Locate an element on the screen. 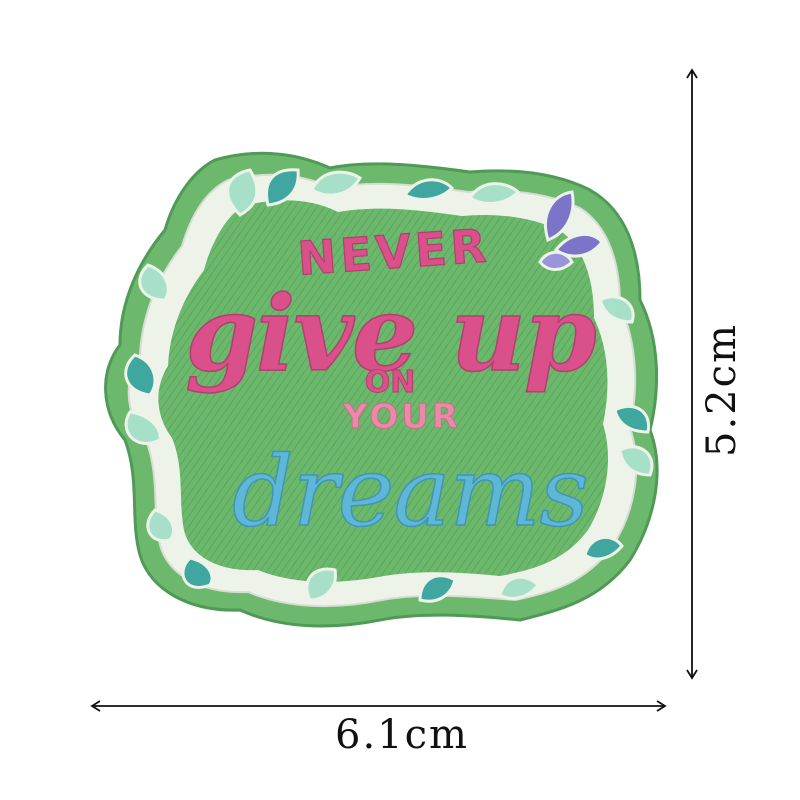 This screenshot has width=800, height=800. width-label: 6.1cm is located at coordinates (402, 735).